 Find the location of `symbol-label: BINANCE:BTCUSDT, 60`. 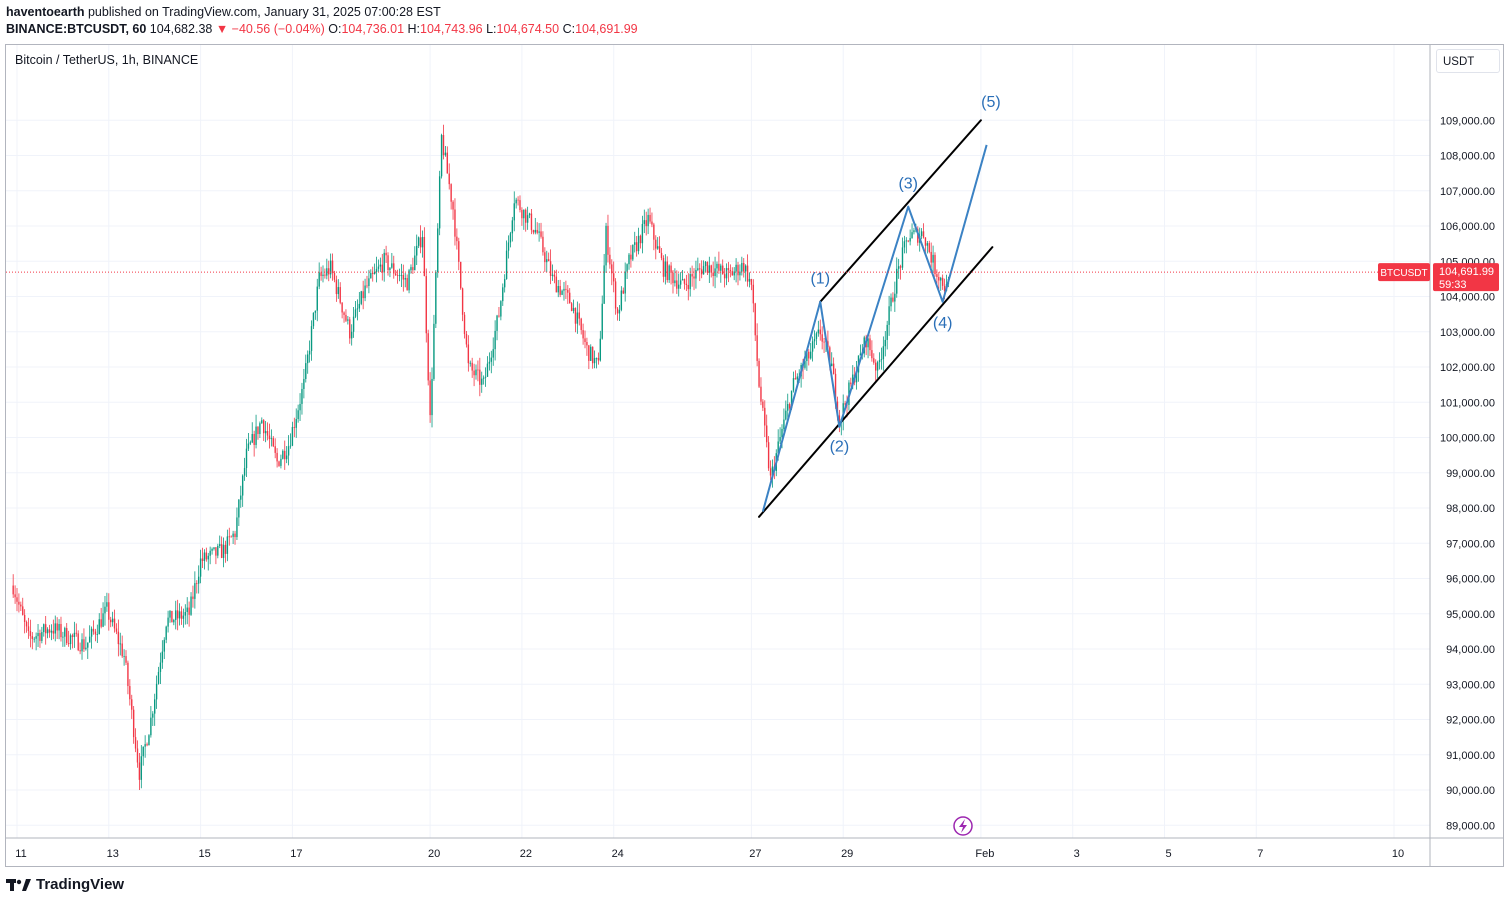

symbol-label: BINANCE:BTCUSDT, 60 is located at coordinates (76, 29).